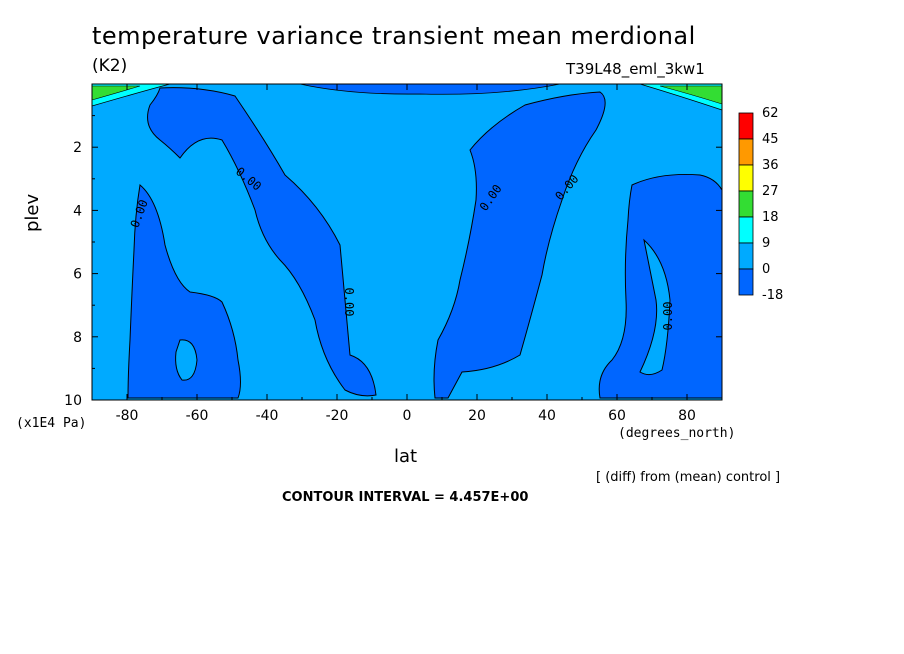 This screenshot has height=654, width=904. I want to click on x-axis-units: (degrees_north), so click(677, 433).